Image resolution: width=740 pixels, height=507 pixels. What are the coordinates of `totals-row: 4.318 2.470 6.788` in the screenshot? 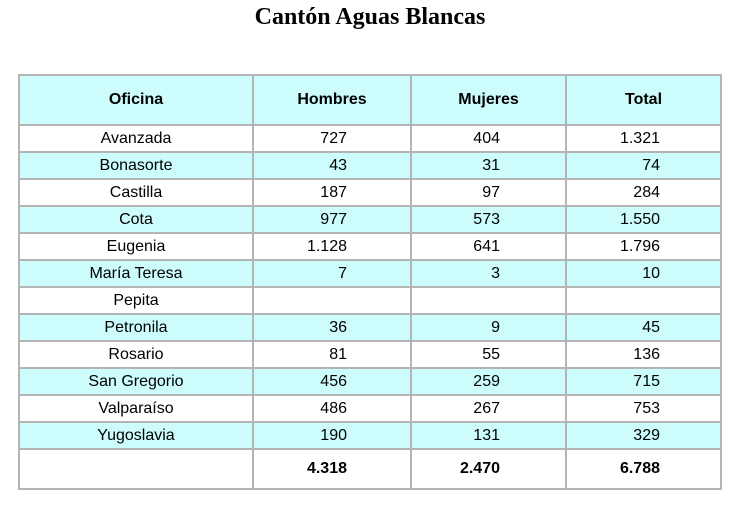 It's located at (370, 469).